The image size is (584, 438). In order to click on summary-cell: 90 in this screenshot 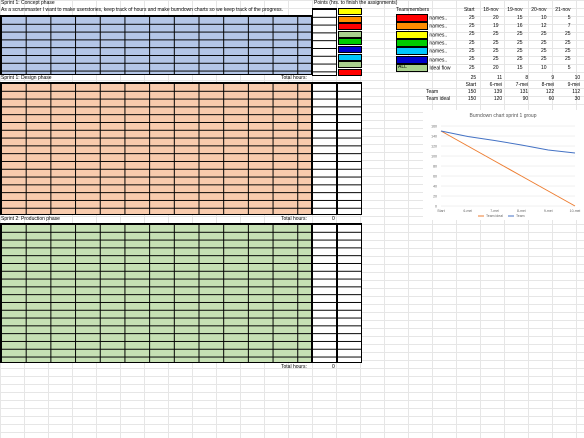, I will do `click(525, 99)`.